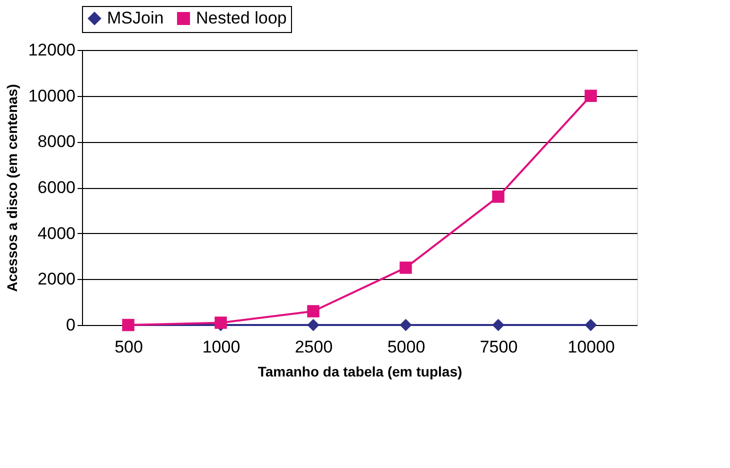  I want to click on y-tick-label: 0, so click(71, 325).